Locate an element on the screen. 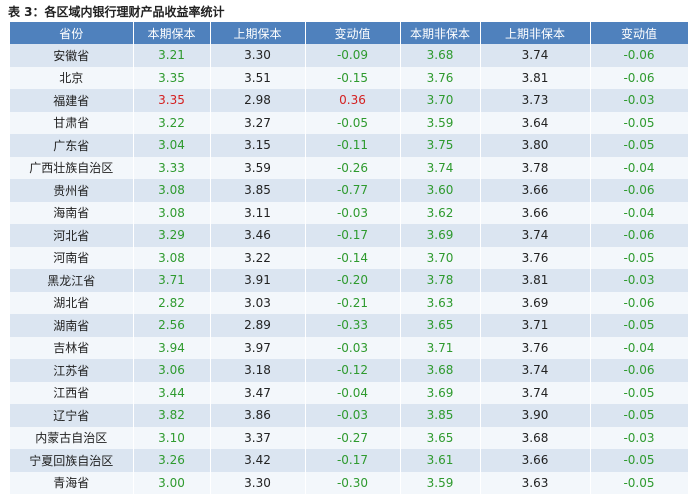 Image resolution: width=700 pixels, height=499 pixels. province-cell: 河南省 is located at coordinates (72, 257).